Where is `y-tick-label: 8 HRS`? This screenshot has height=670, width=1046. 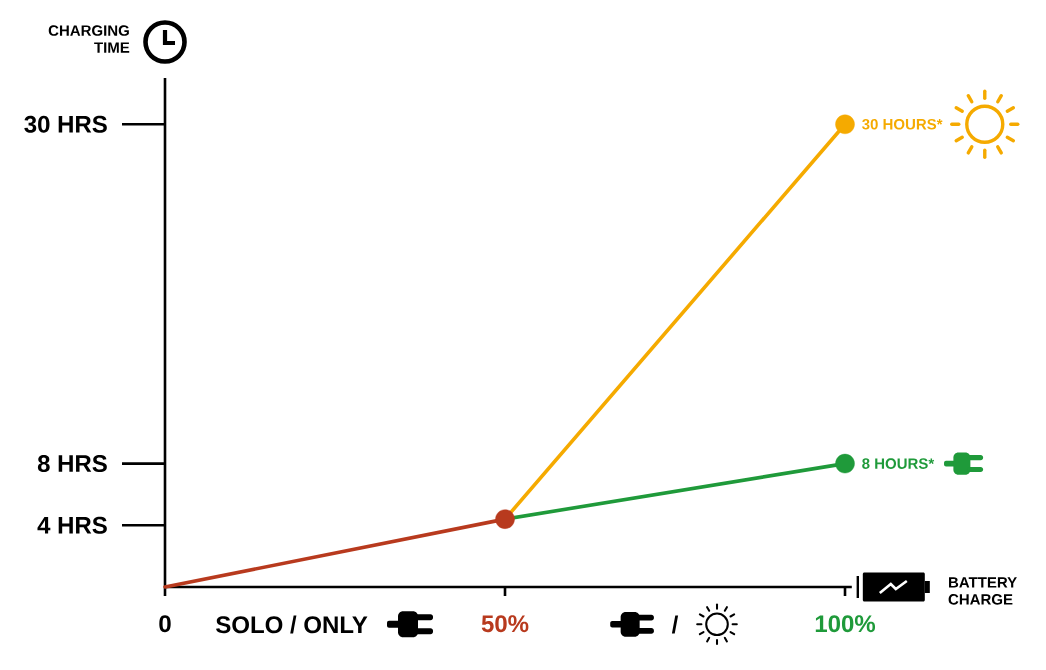
y-tick-label: 8 HRS is located at coordinates (72, 464).